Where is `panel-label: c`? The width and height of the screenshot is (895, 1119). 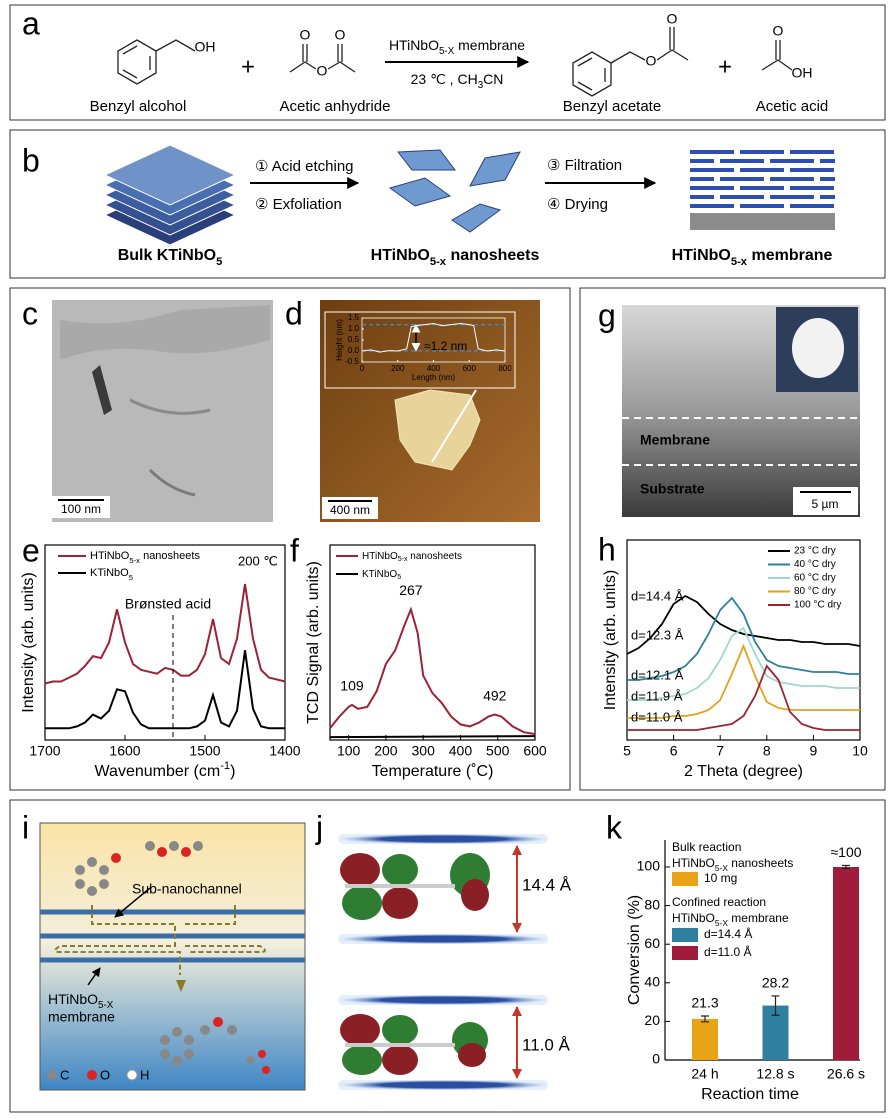 panel-label: c is located at coordinates (30, 313).